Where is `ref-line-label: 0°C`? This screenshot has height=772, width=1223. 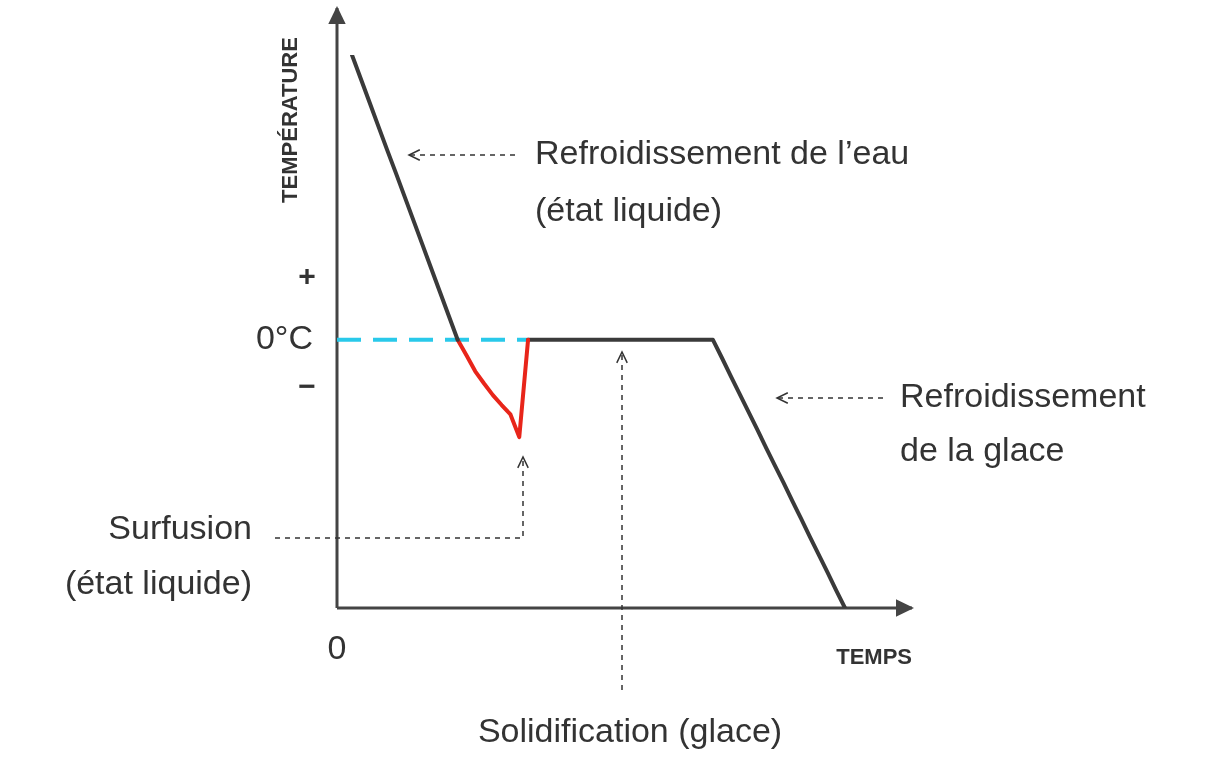 ref-line-label: 0°C is located at coordinates (284, 337).